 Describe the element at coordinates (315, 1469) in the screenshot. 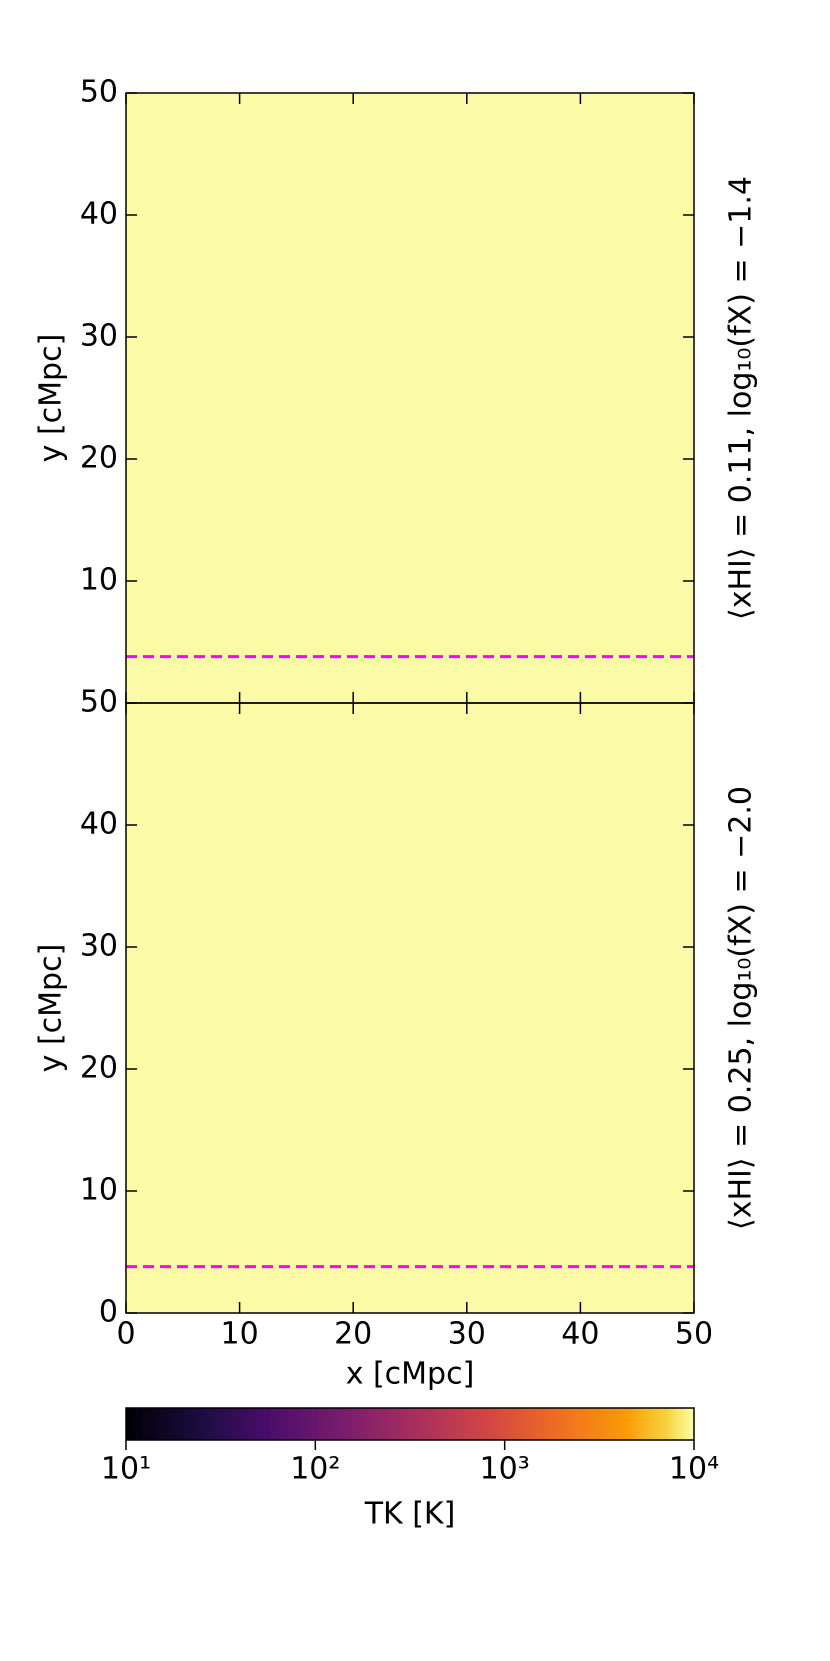

I see `colorbar-tick-label: 10²` at that location.